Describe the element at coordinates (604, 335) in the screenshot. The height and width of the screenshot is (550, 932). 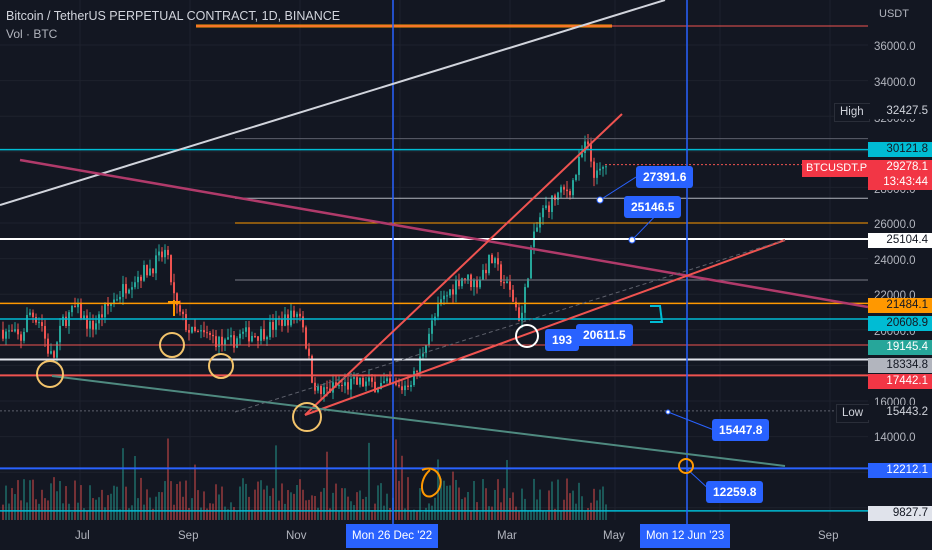
I see `callout-20611: 20611.5` at that location.